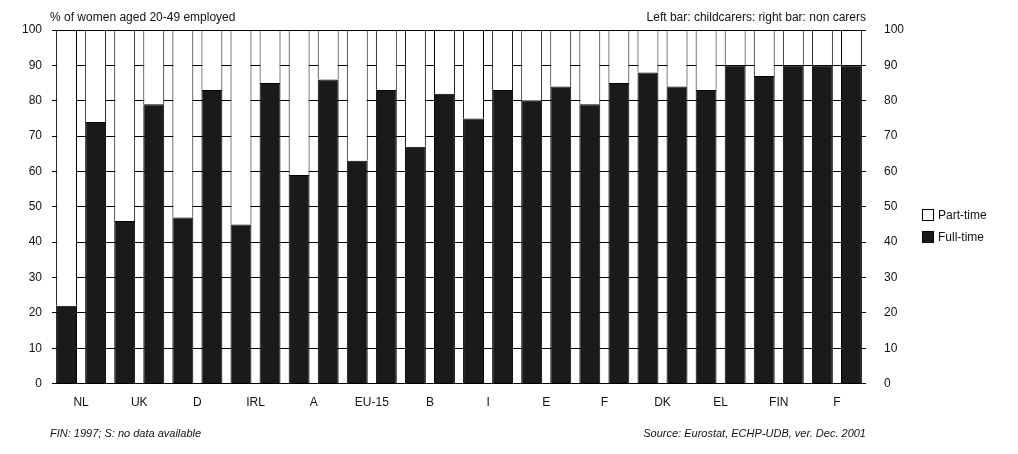 Image resolution: width=1018 pixels, height=454 pixels. I want to click on y2-tick-label: 10, so click(890, 347).